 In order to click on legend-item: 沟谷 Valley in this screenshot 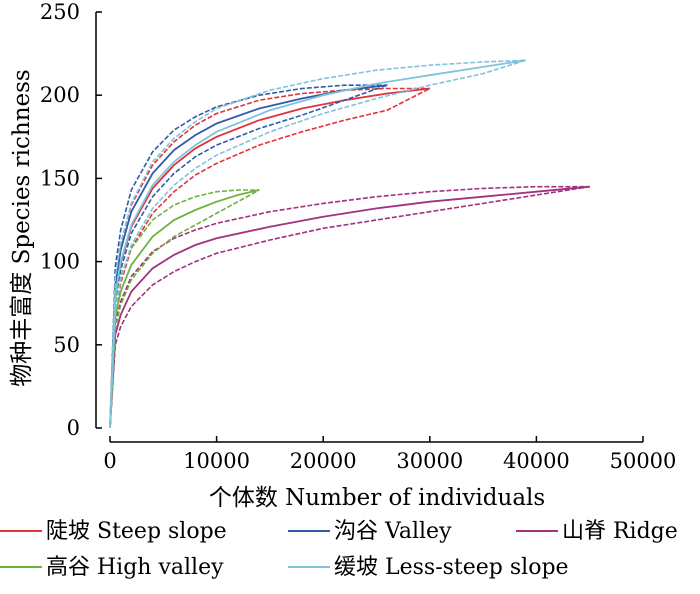, I will do `click(370, 531)`.